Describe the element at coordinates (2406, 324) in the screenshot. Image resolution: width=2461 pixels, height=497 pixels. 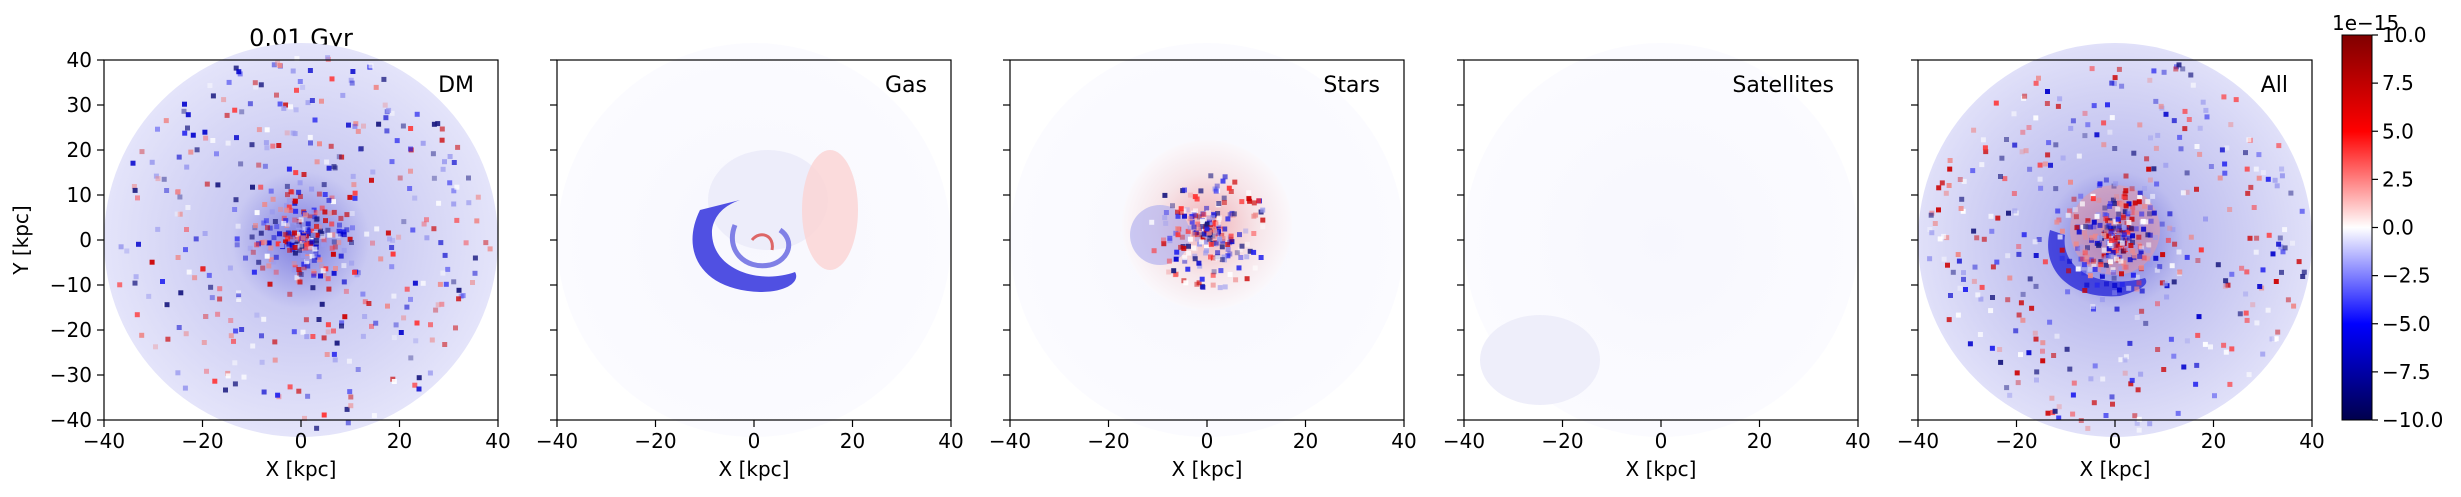
I see `colorbar-tick-label: −5.0` at that location.